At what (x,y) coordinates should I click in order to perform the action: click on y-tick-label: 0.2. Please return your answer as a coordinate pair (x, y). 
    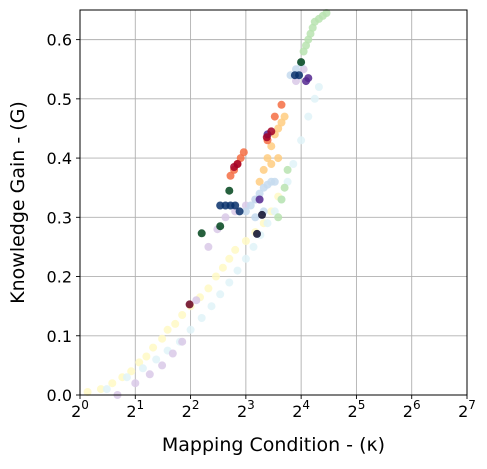
    Looking at the image, I should click on (59, 277).